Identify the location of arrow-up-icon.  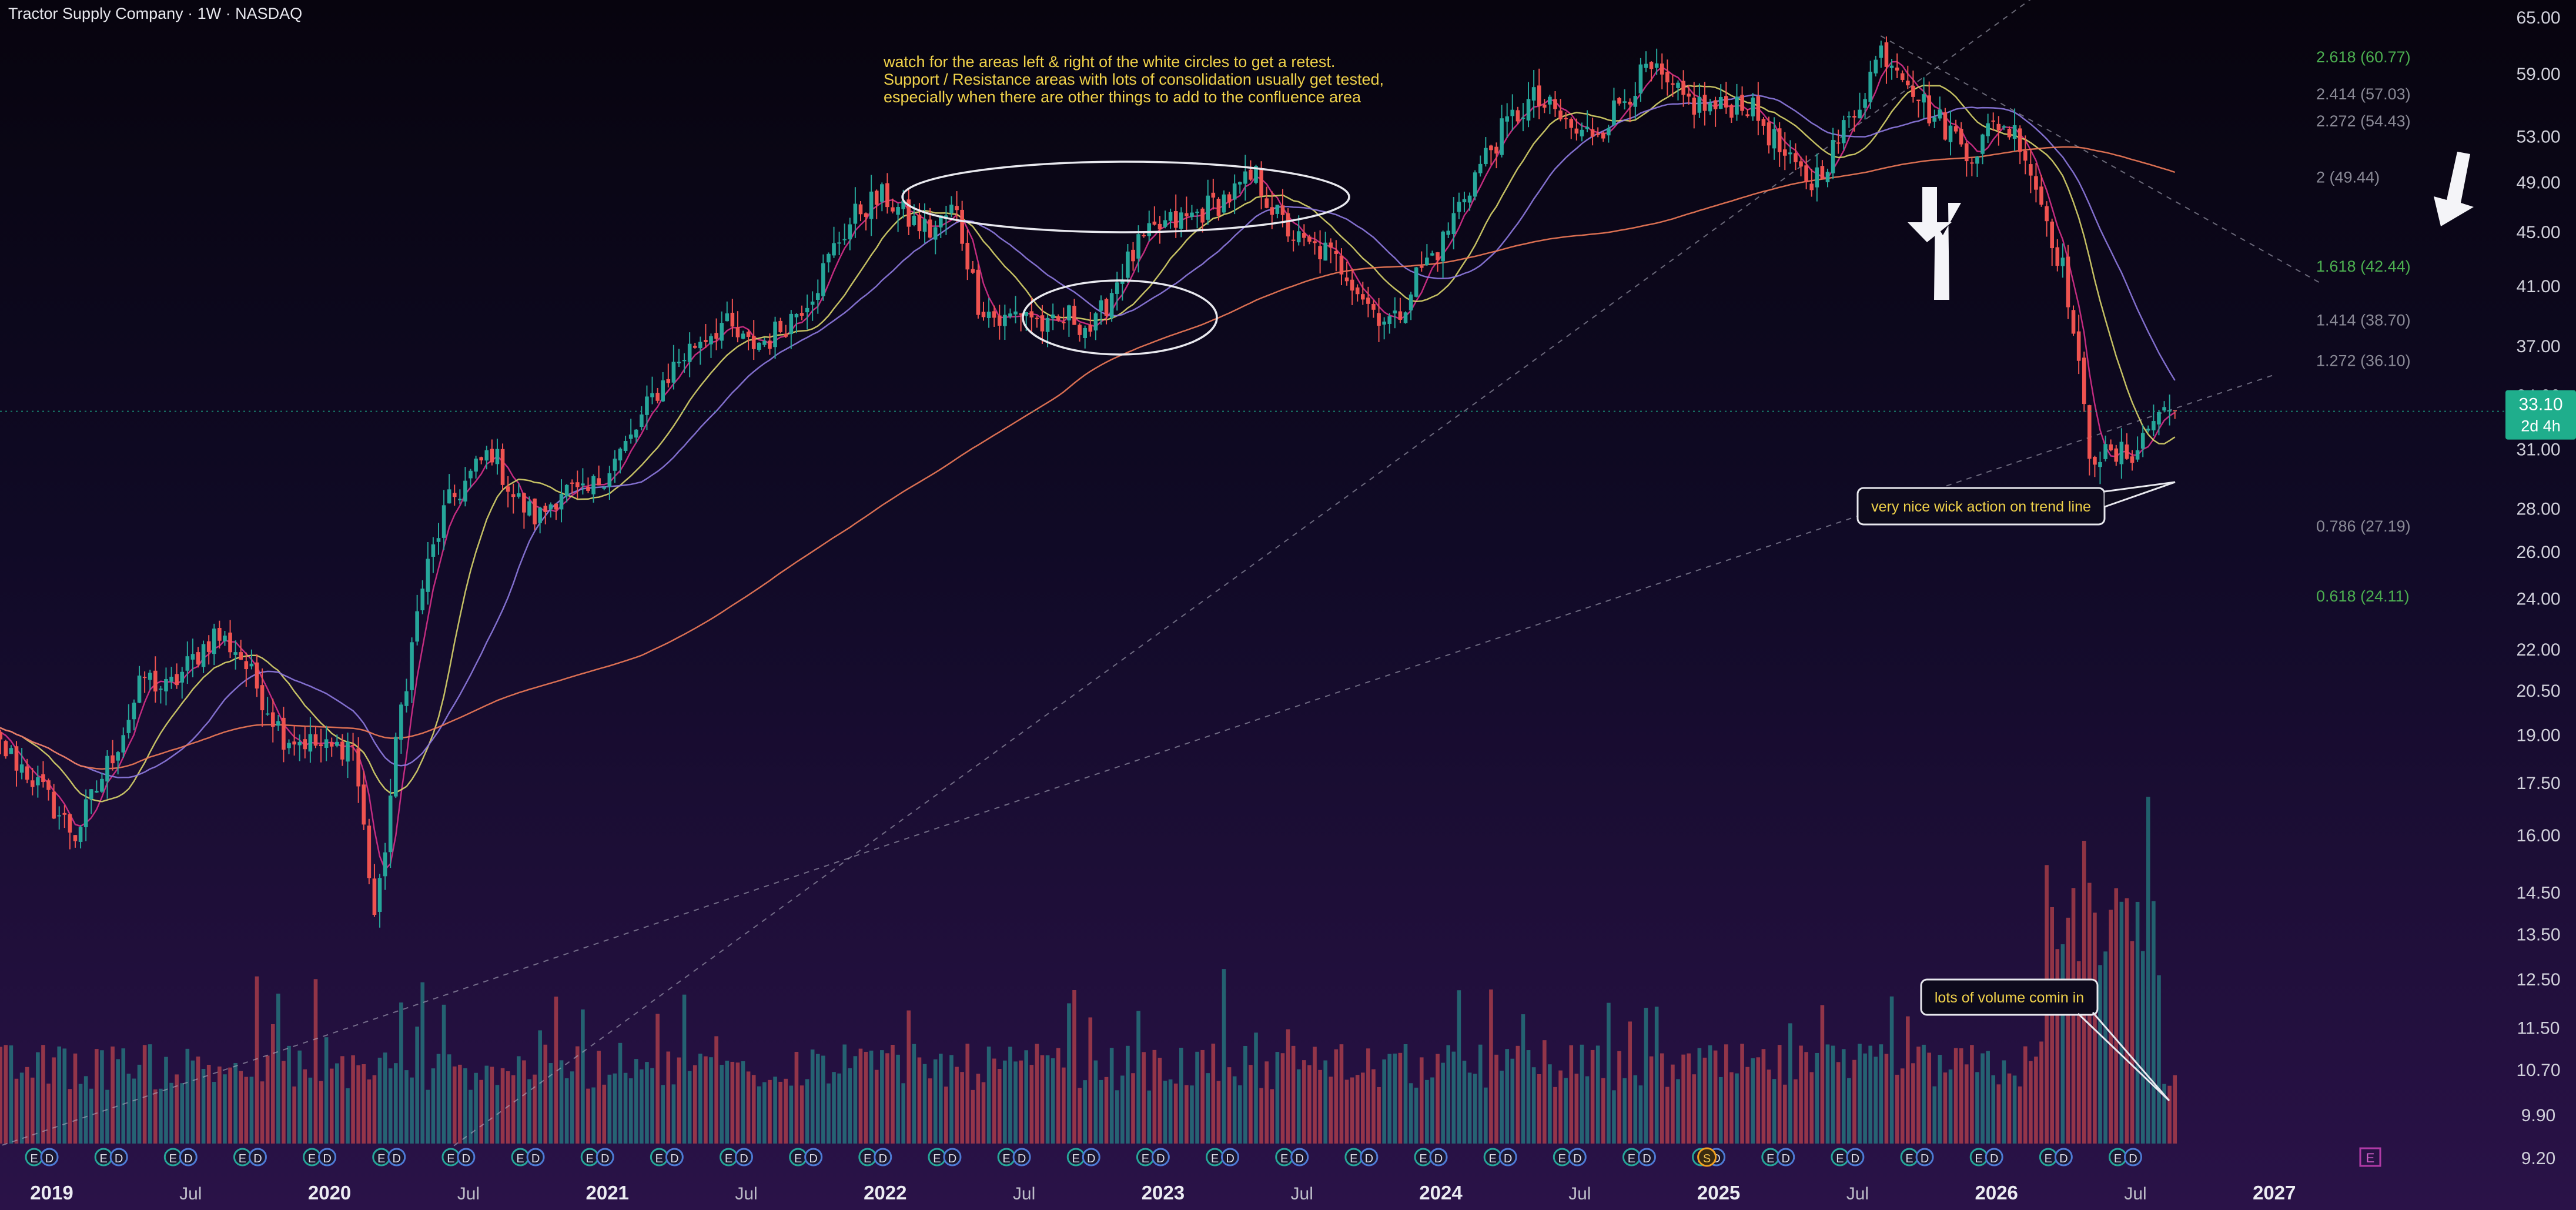
(1941, 251).